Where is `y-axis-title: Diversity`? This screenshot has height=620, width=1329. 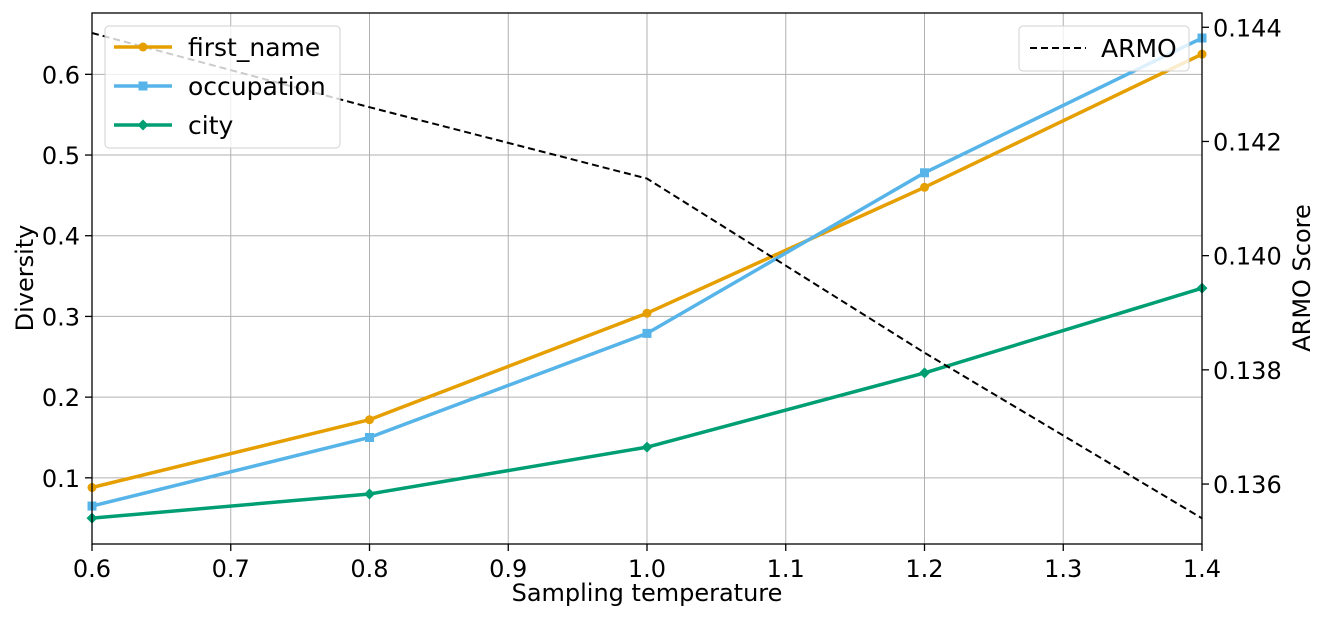
y-axis-title: Diversity is located at coordinates (25, 278).